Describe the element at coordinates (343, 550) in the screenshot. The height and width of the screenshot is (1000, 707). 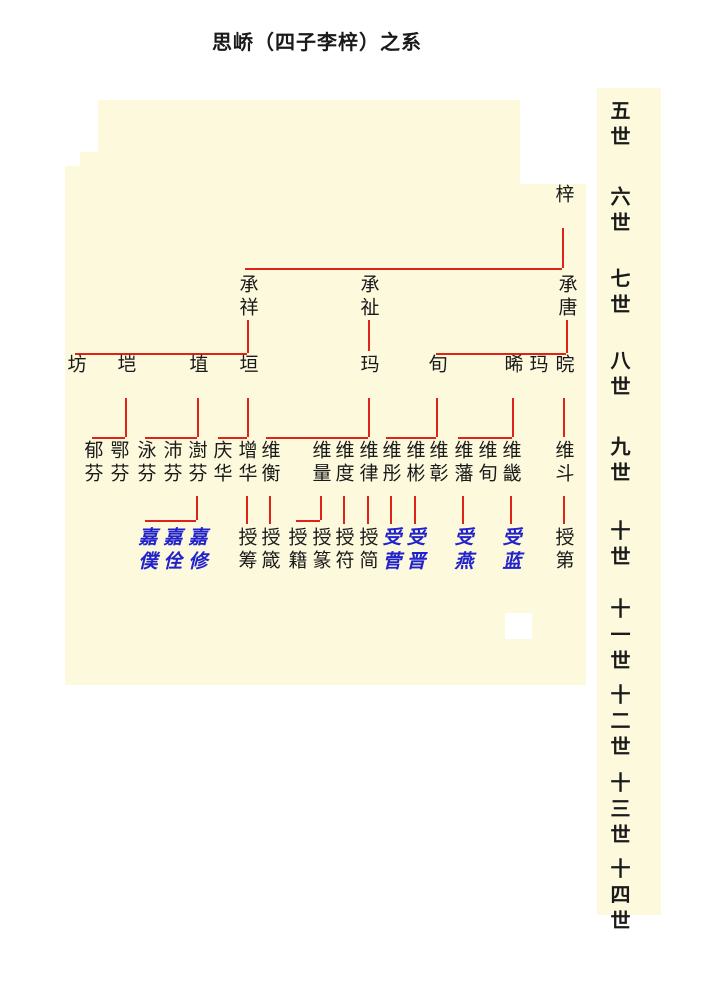
I see `person-node: 授符` at that location.